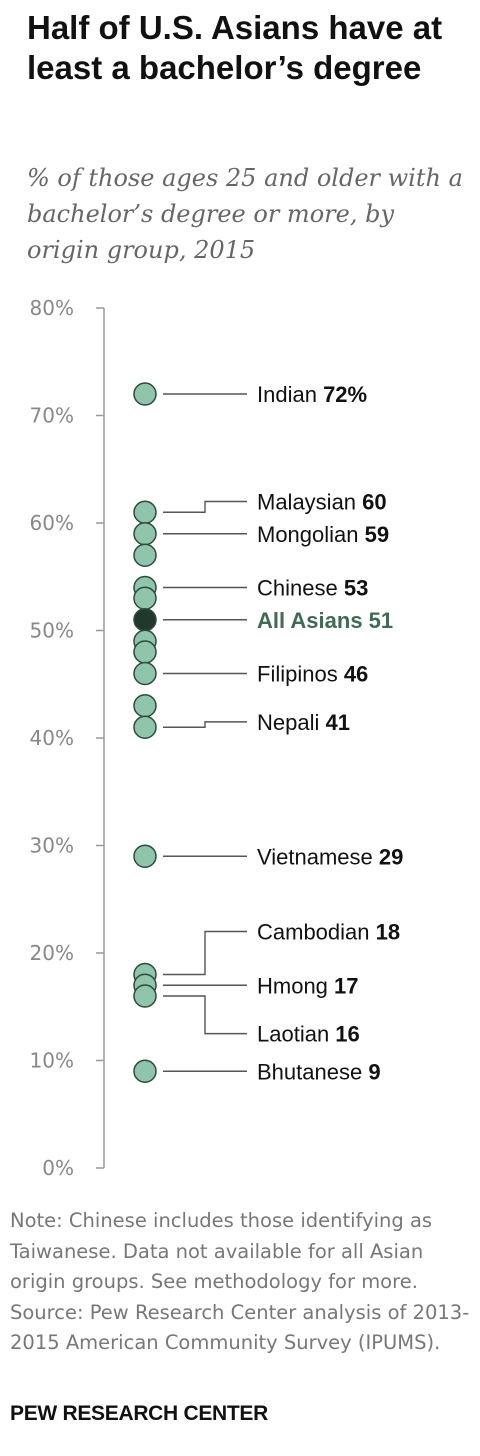 This screenshot has width=480, height=1456. I want to click on data-label: Filipinos 46, so click(312, 674).